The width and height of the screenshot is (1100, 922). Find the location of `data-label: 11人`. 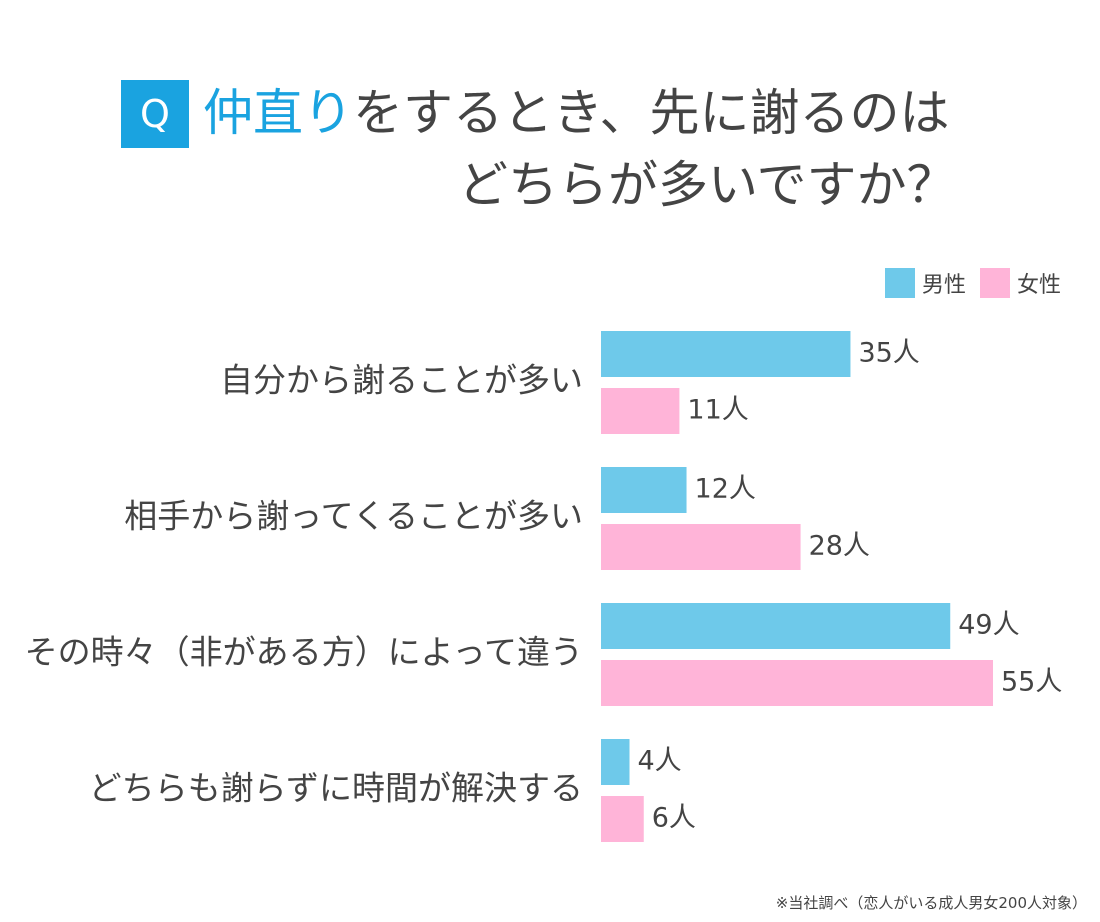

data-label: 11人 is located at coordinates (717, 410).